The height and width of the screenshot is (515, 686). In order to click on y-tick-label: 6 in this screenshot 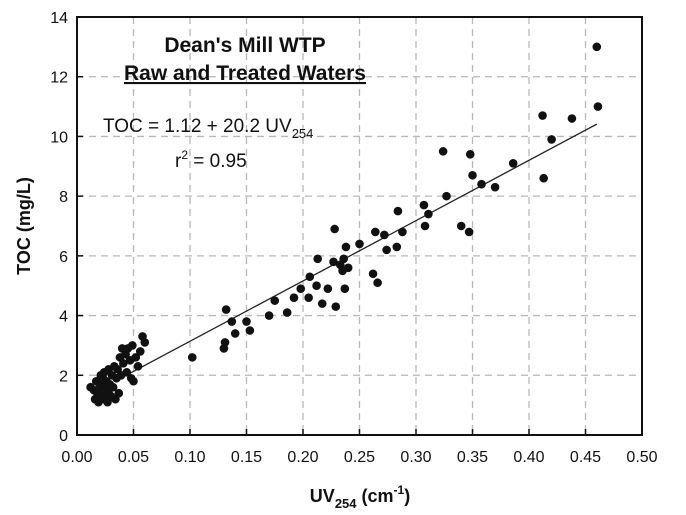, I will do `click(63, 257)`.